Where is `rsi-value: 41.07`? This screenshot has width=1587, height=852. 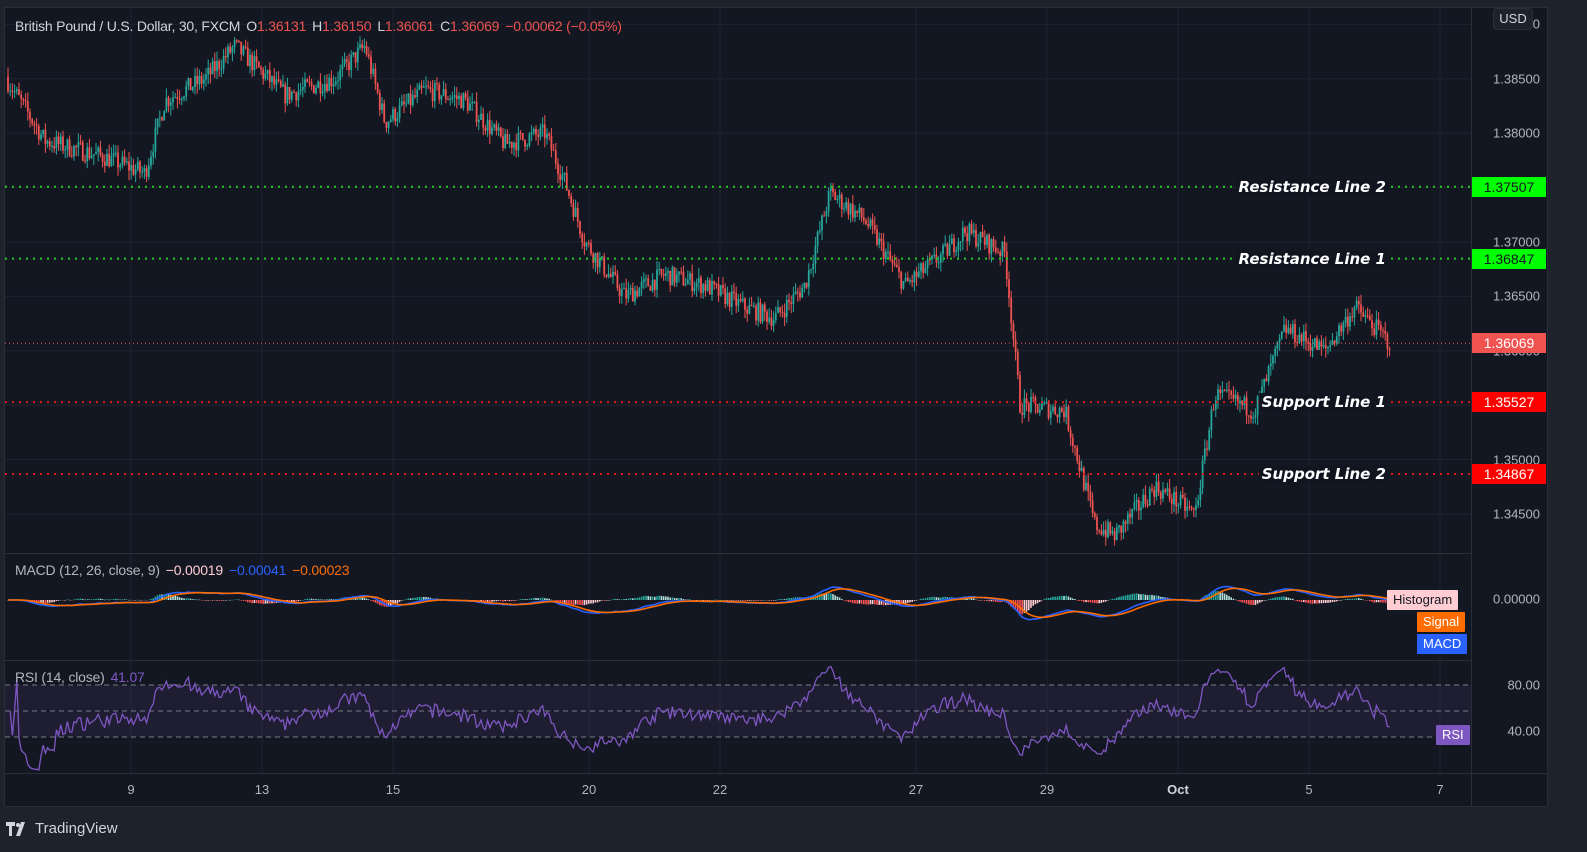 rsi-value: 41.07 is located at coordinates (127, 677).